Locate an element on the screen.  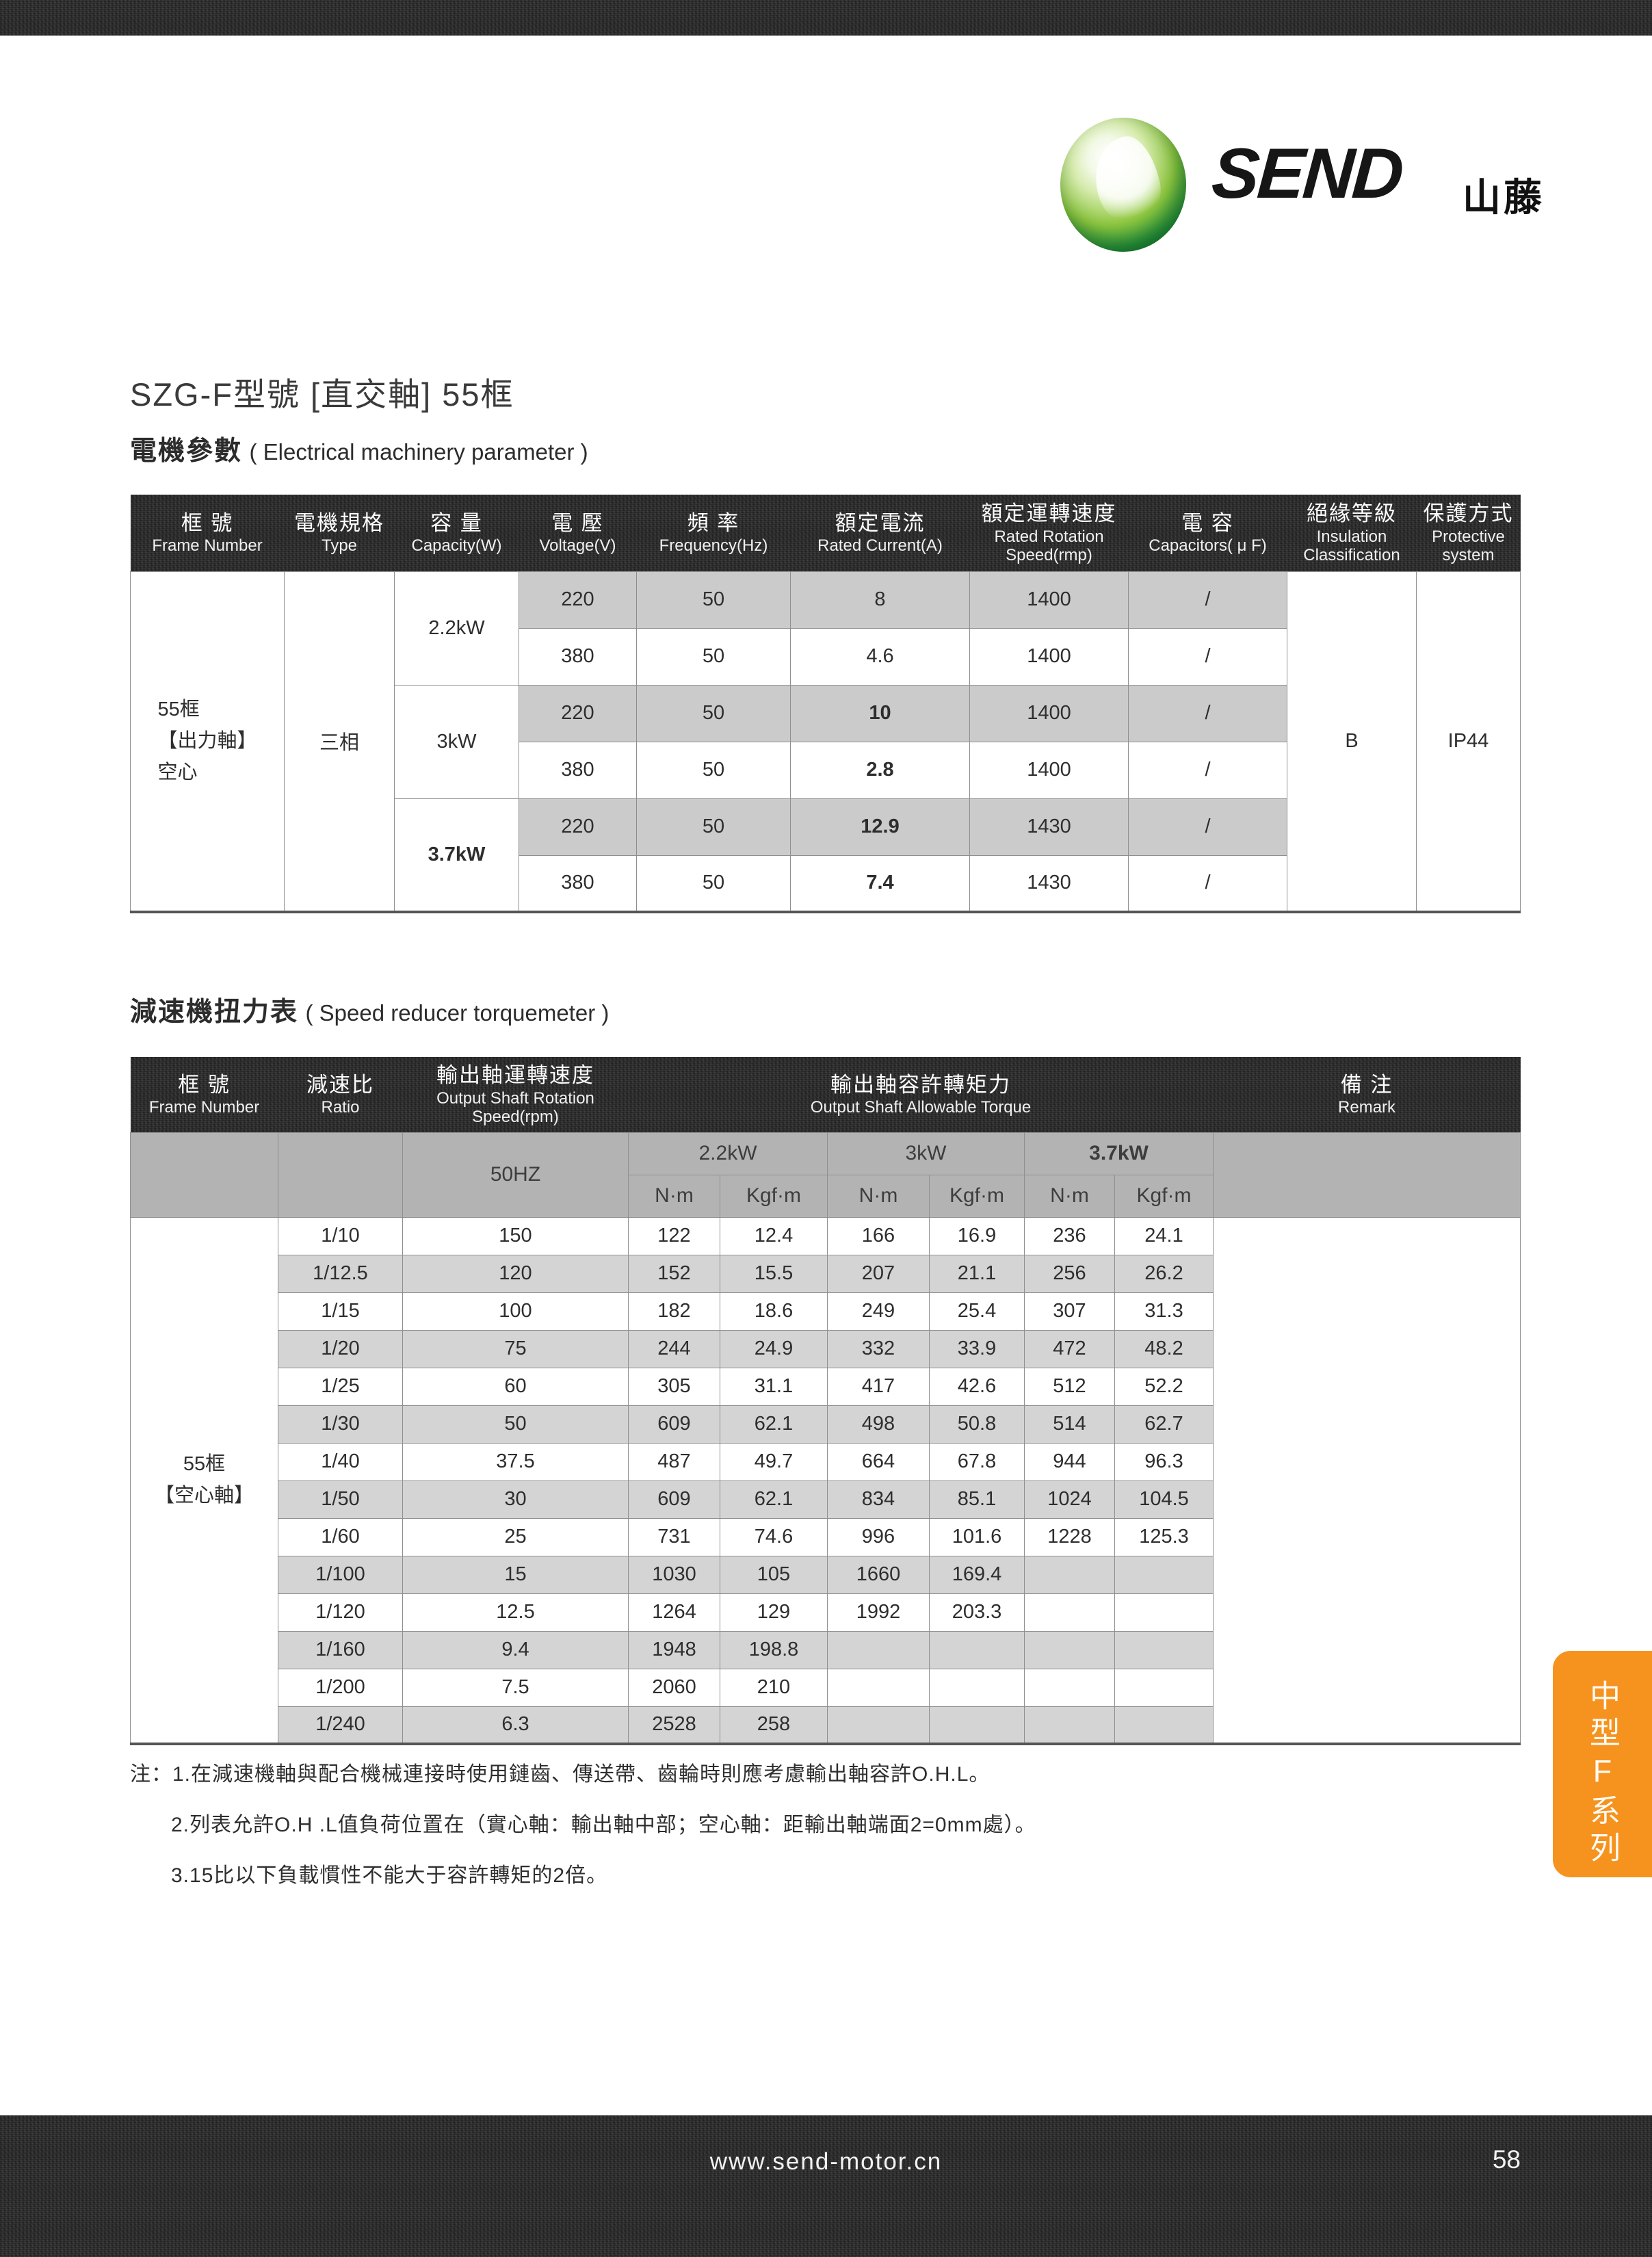
torque-cell: 514 is located at coordinates (1069, 1424).